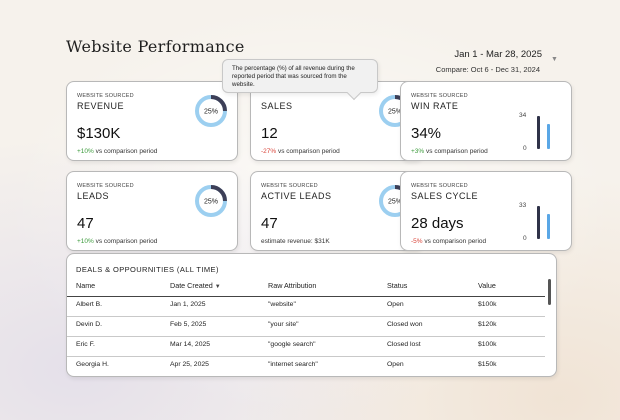 This screenshot has width=620, height=420. I want to click on card-delta: +3% vs comparison period, so click(449, 151).